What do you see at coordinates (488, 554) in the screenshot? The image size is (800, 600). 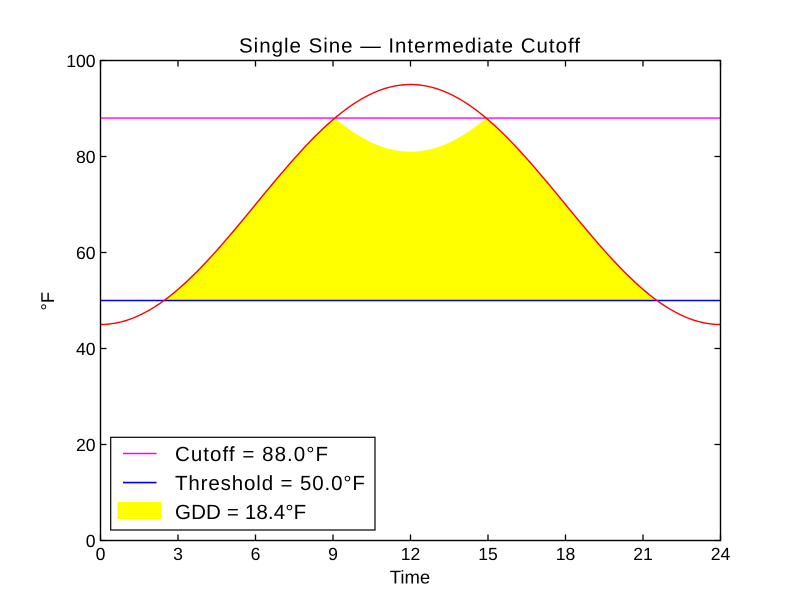 I see `svg-text: 15` at bounding box center [488, 554].